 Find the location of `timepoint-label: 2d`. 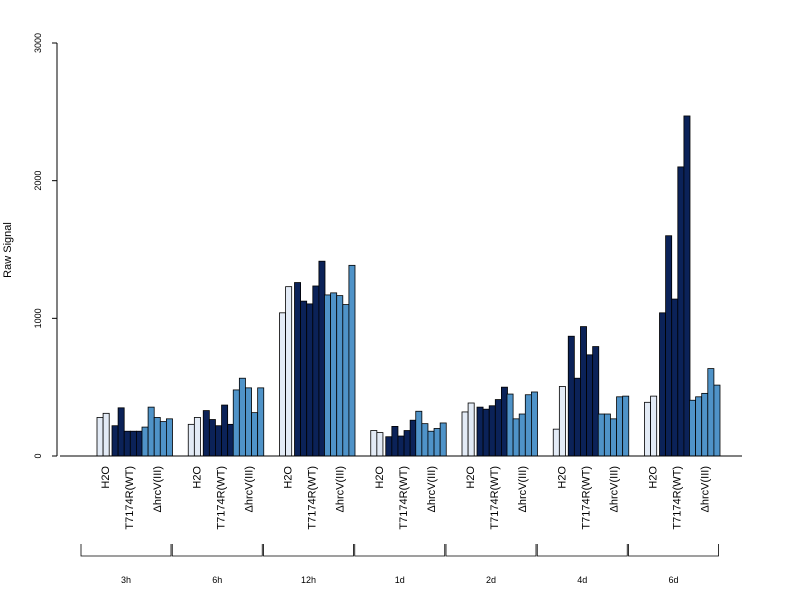

timepoint-label: 2d is located at coordinates (491, 580).